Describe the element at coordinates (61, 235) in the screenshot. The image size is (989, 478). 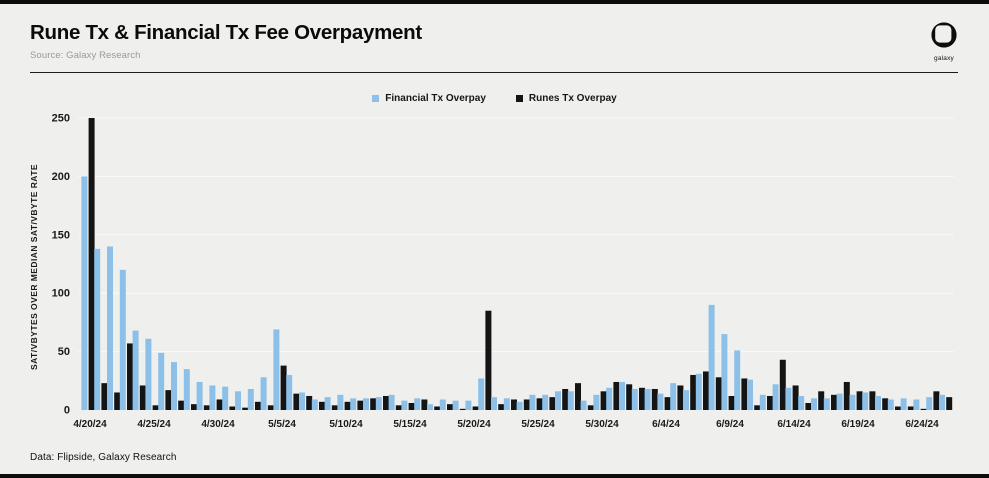
I see `svg-text: 150` at that location.